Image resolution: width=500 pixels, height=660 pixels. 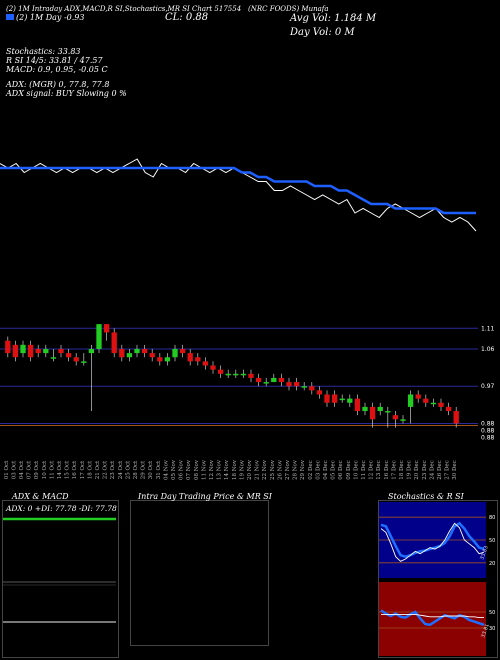 I want to click on company-name: (NRC FOODS) Munafa, so click(x=288, y=9).